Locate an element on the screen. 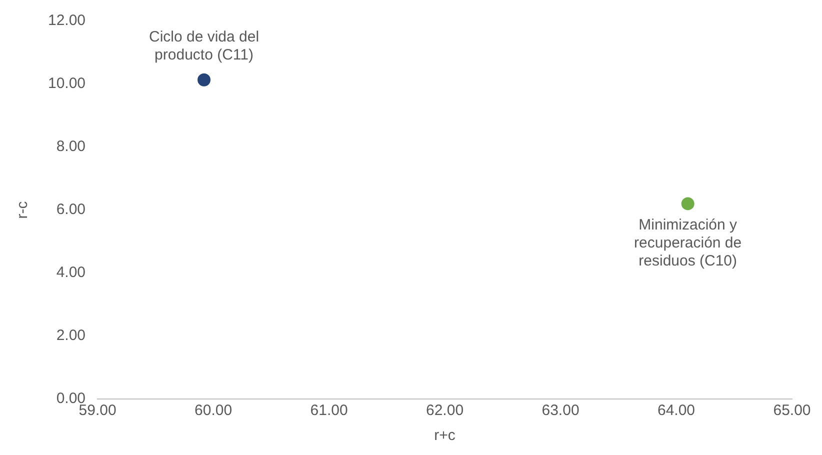 This screenshot has height=455, width=822. y-tick-label: 12.00 is located at coordinates (67, 21).